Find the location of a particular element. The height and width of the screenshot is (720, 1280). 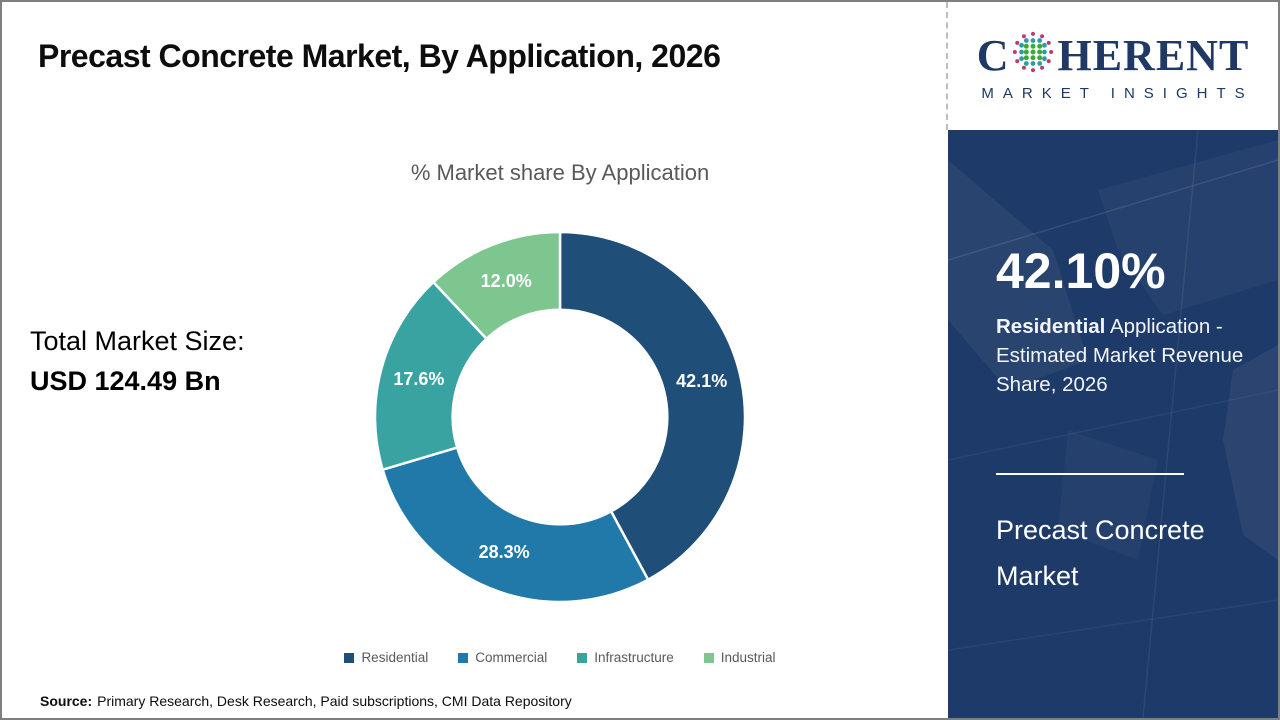

stat-description-bold: Residential is located at coordinates (1051, 326).